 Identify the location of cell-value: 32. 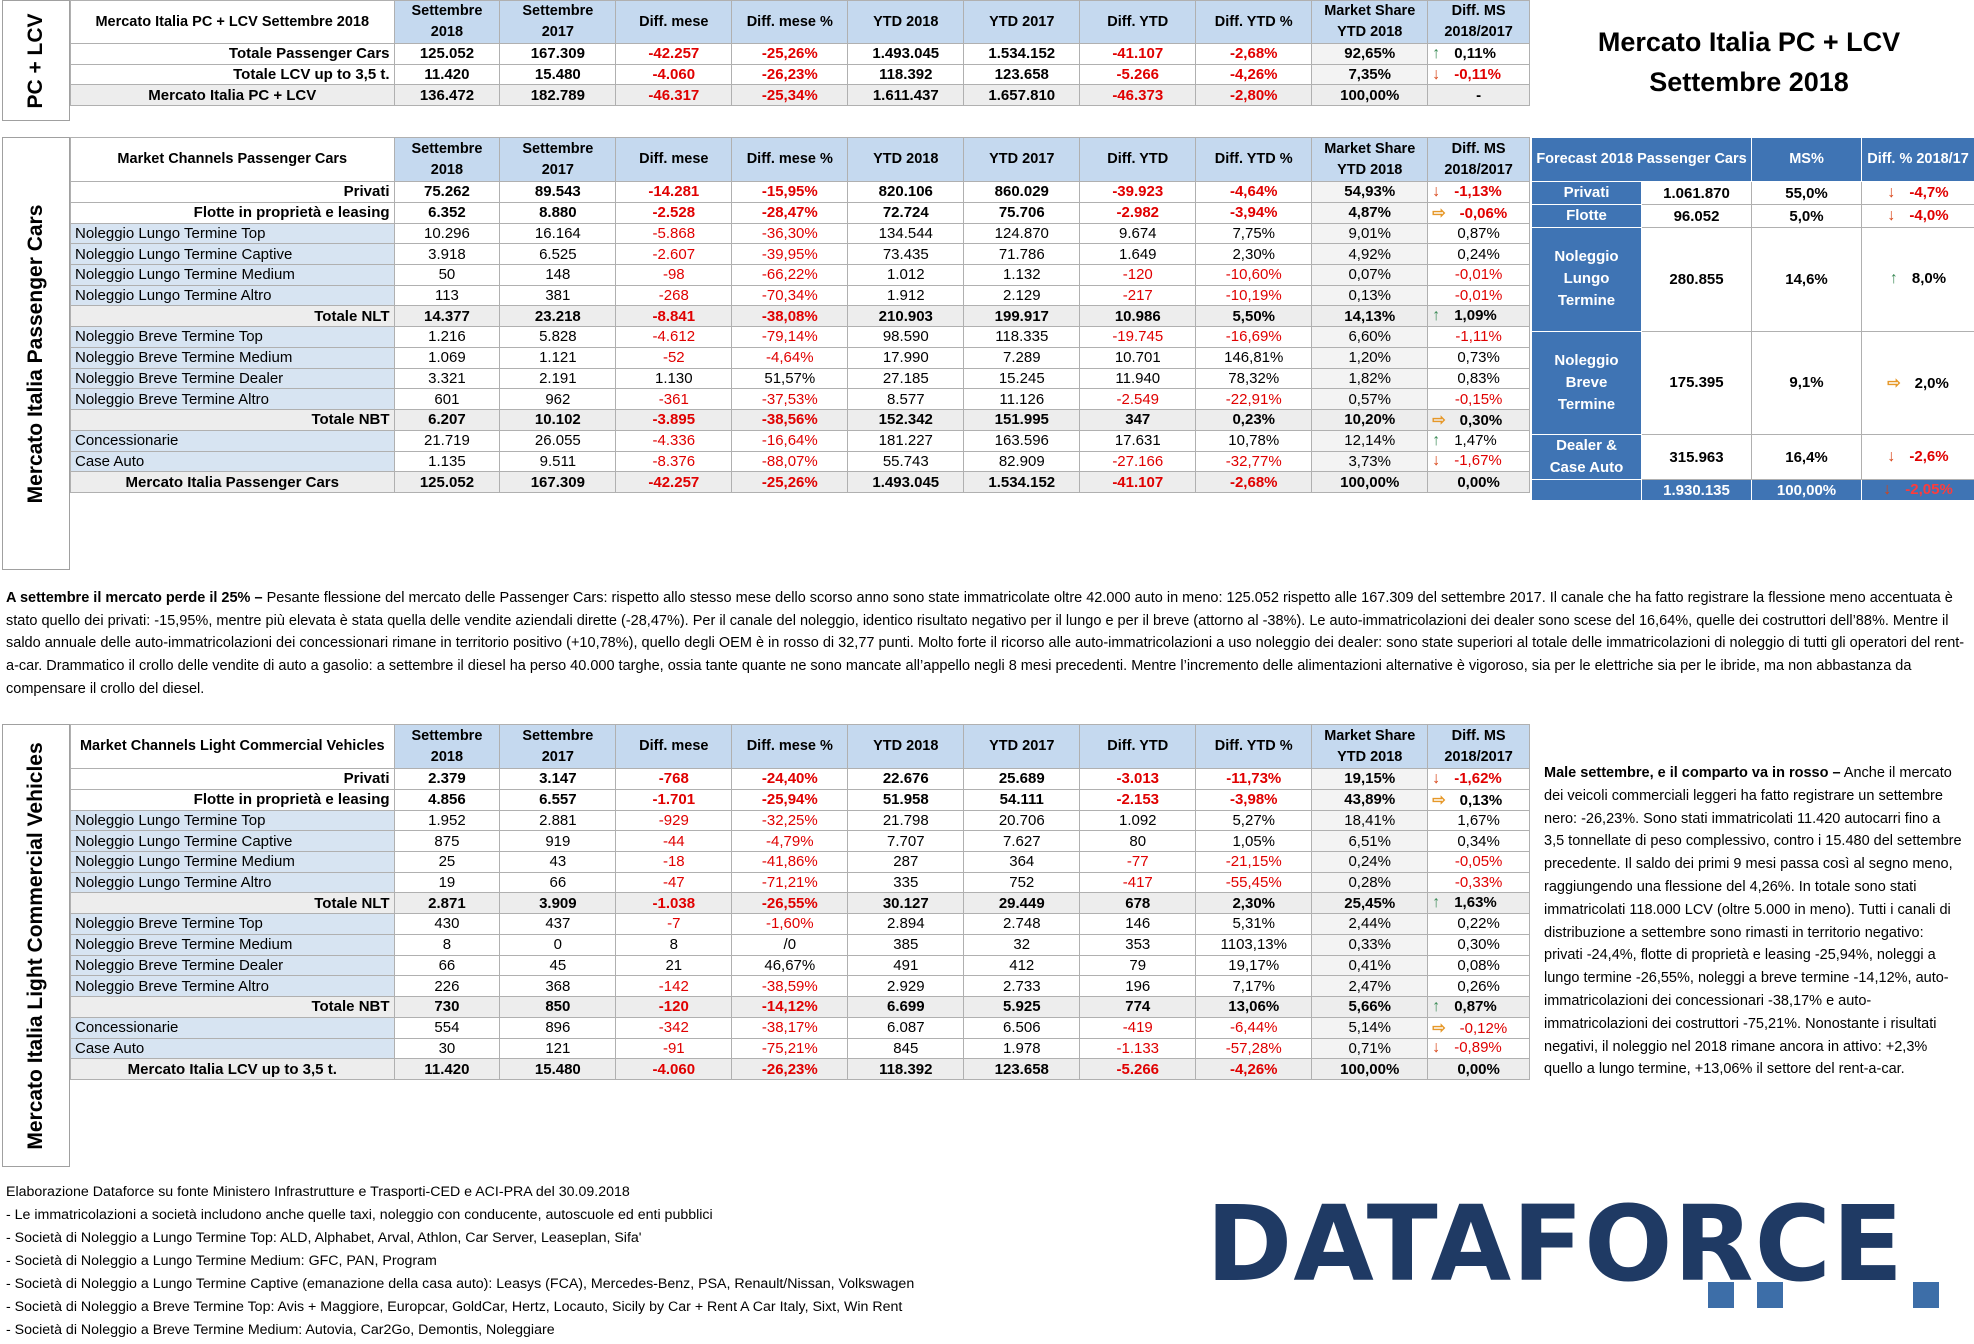
(1022, 944).